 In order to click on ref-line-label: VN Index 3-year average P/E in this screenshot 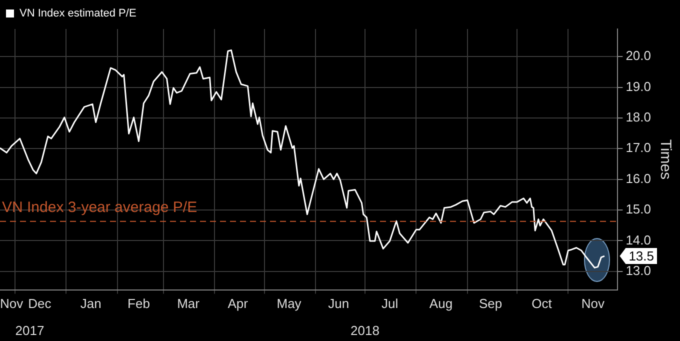, I will do `click(100, 207)`.